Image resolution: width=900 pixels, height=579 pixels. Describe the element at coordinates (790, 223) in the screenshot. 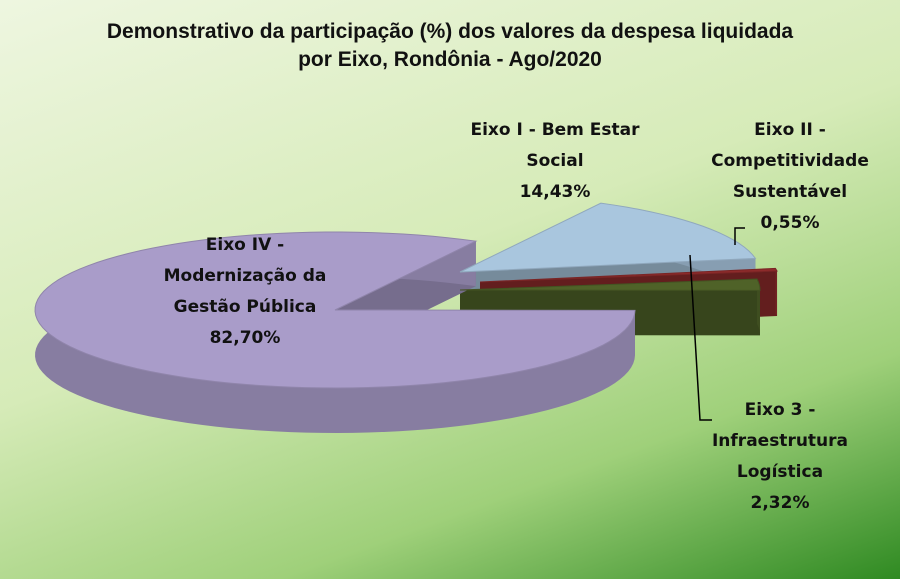

I see `value-label: 0,55%` at that location.